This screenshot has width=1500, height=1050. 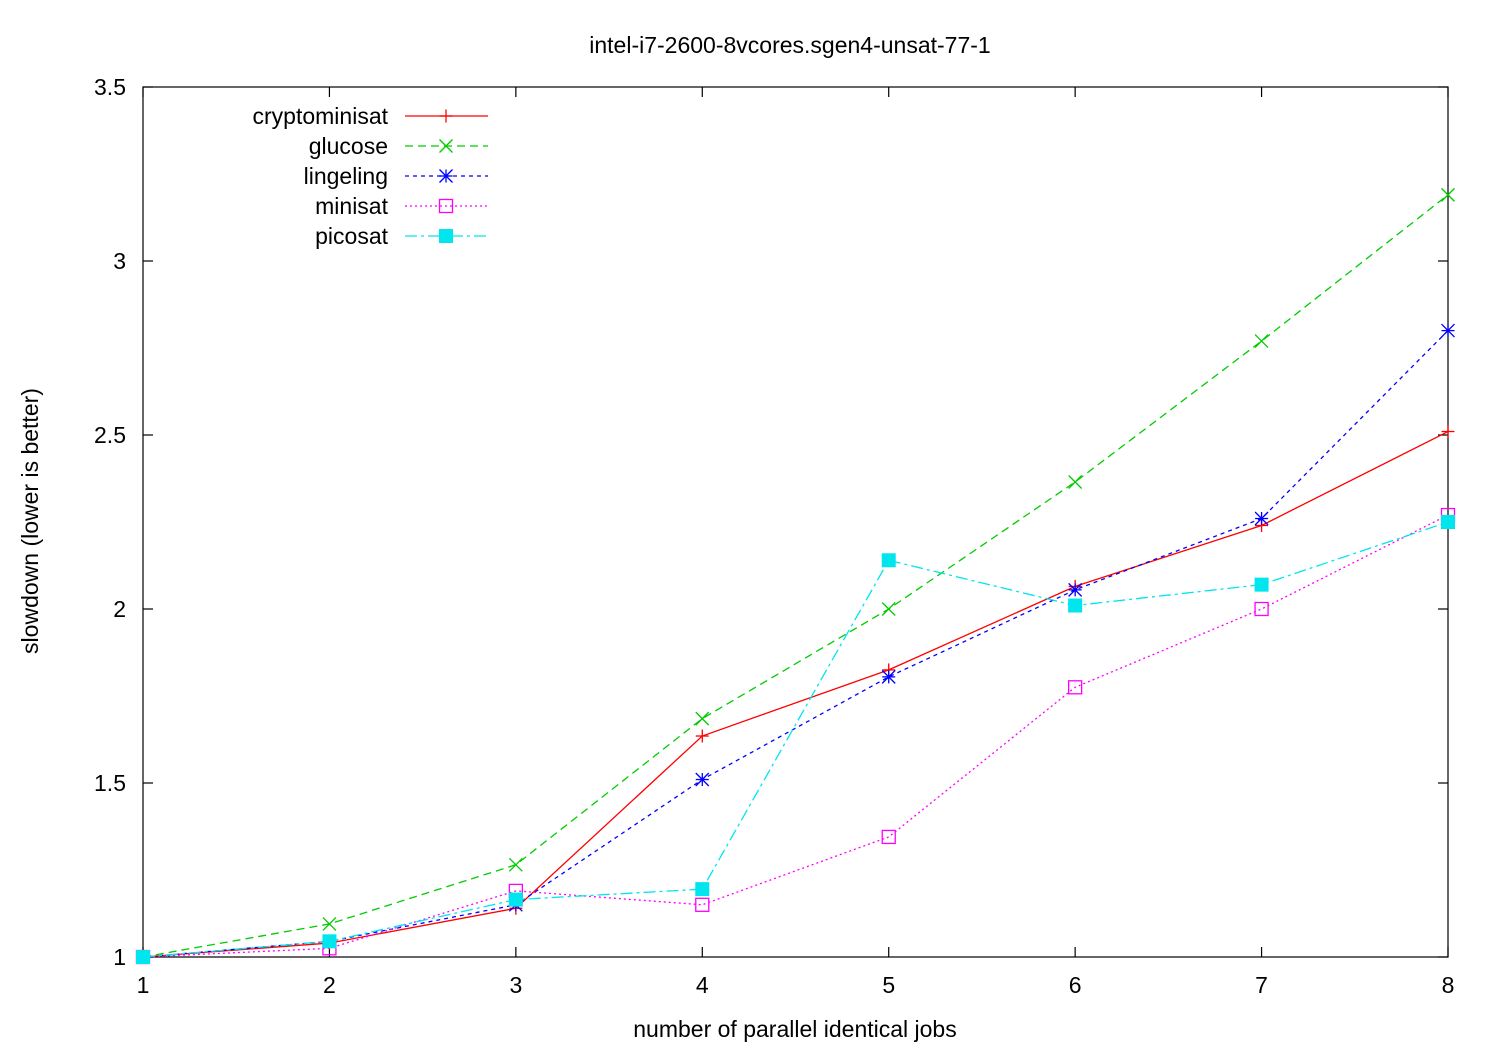 What do you see at coordinates (794, 1029) in the screenshot?
I see `x-axis-label: number of parallel identical jobs` at bounding box center [794, 1029].